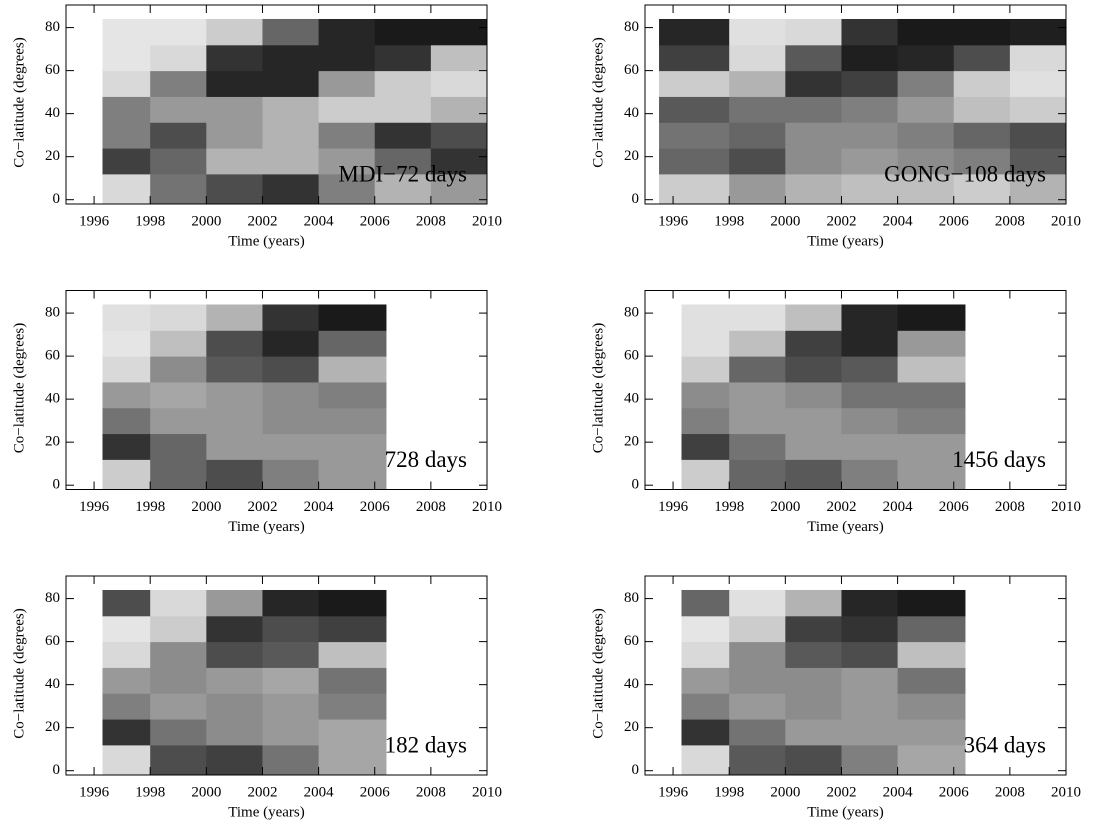 The width and height of the screenshot is (1094, 829). I want to click on y-axis-label: Co−latitude (degrees), so click(19, 673).